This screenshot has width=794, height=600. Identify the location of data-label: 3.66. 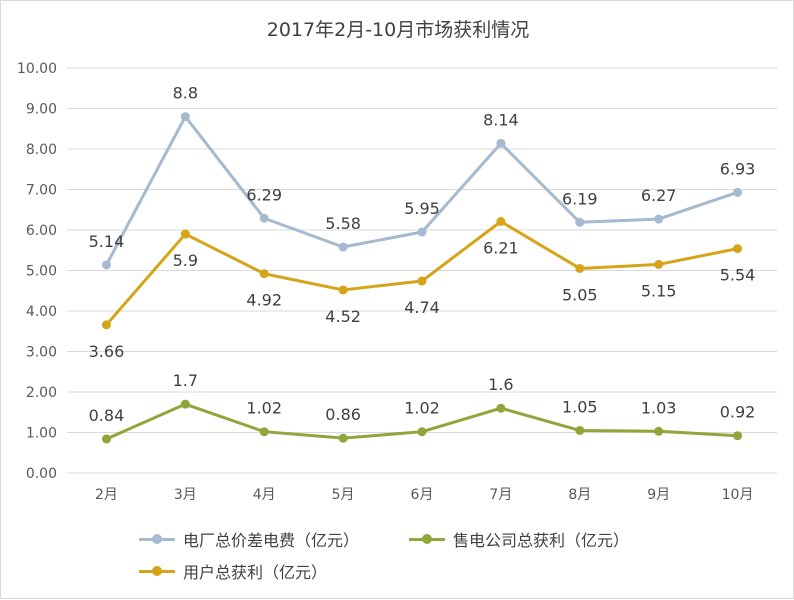
(107, 351).